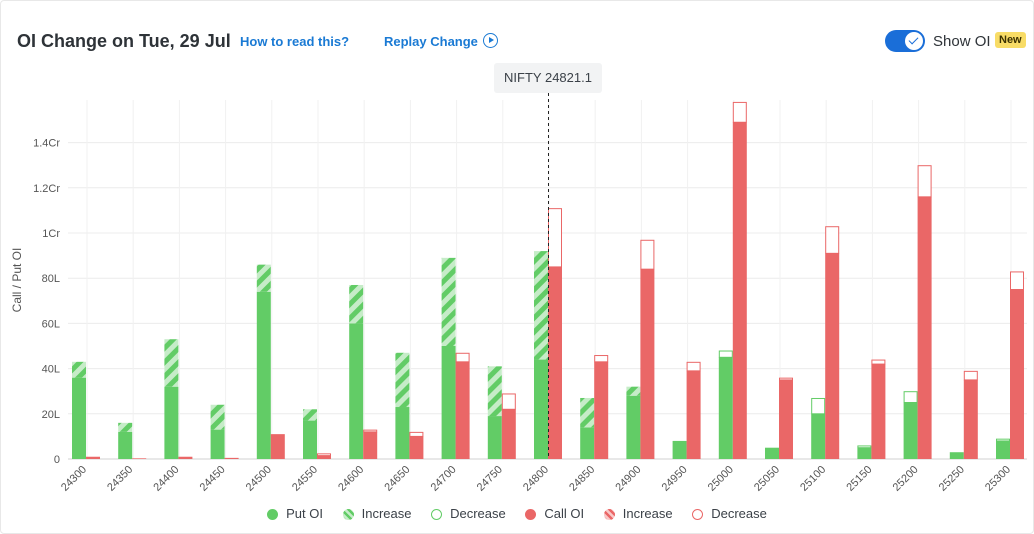 This screenshot has height=534, width=1034. Describe the element at coordinates (348, 514) in the screenshot. I see `put-increase-swatch` at that location.